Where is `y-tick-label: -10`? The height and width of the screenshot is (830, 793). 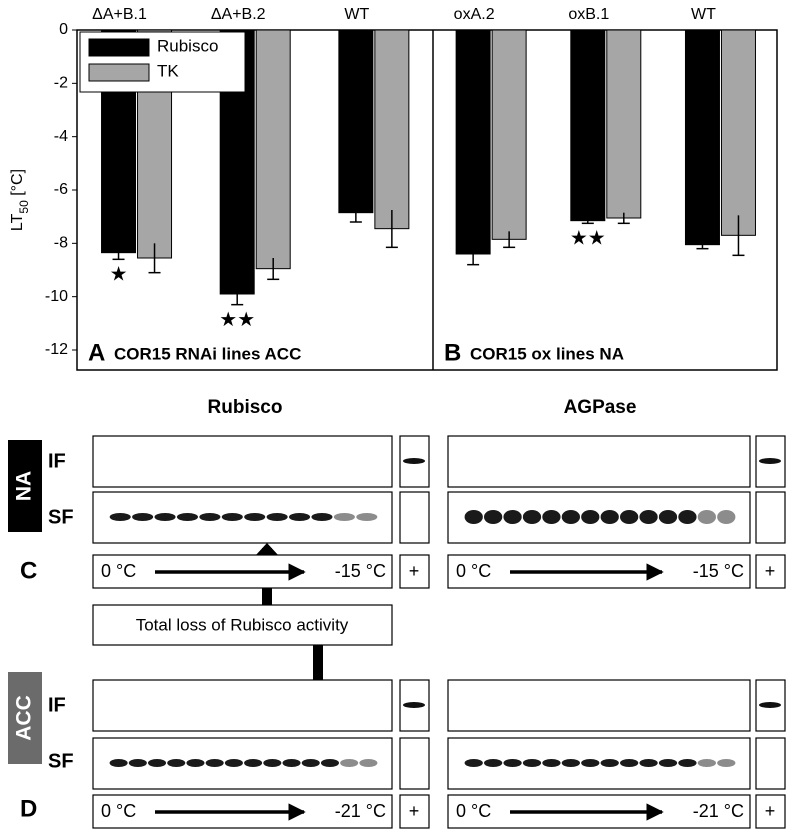 y-tick-label: -10 is located at coordinates (56, 296).